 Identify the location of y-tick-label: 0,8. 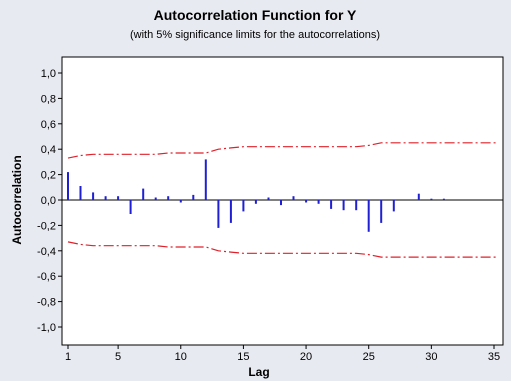
(48, 99).